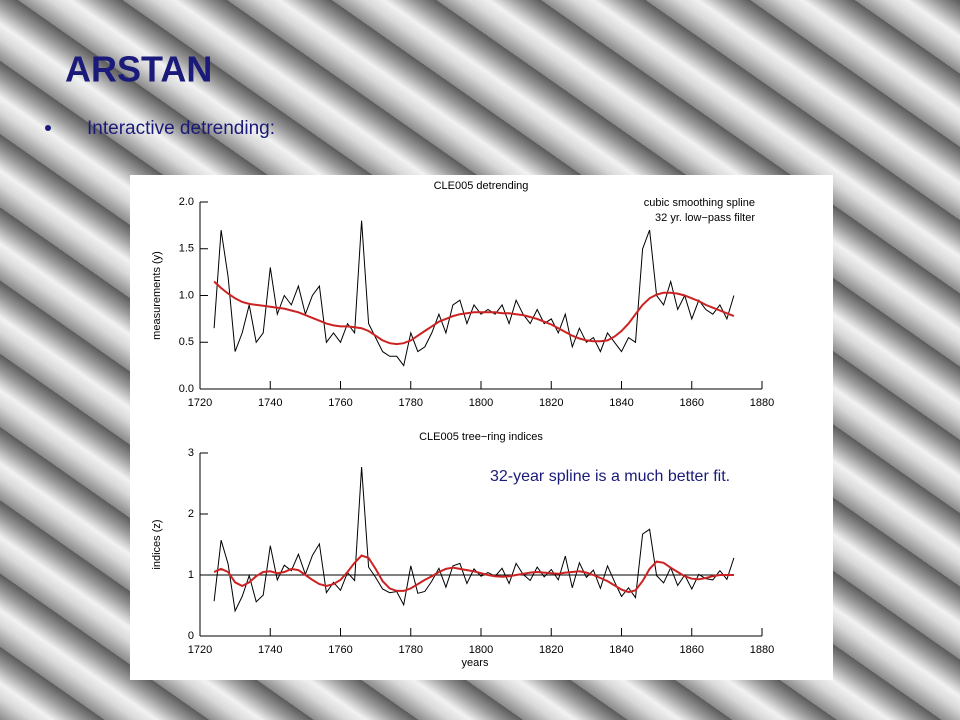  Describe the element at coordinates (481, 186) in the screenshot. I see `chart-title: CLE005 detrending` at that location.